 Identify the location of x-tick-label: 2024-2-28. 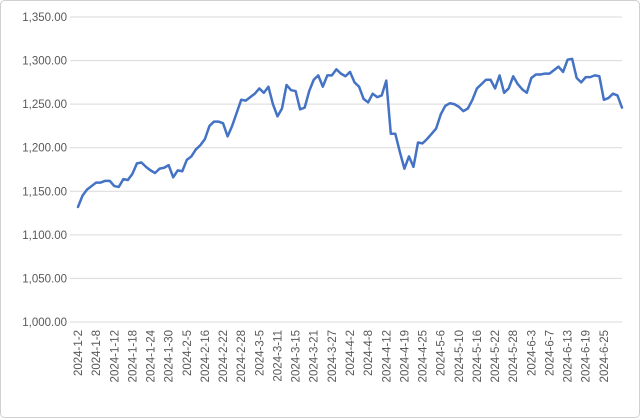
(242, 356).